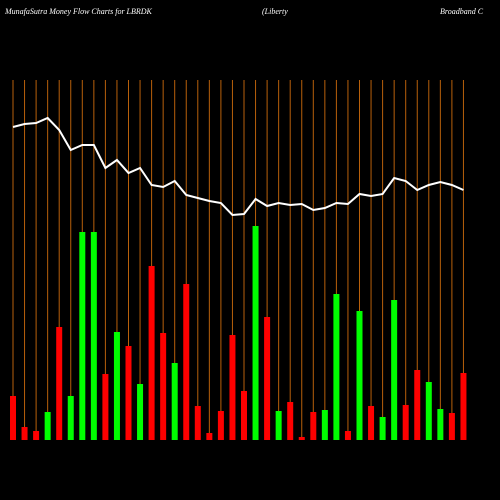 Image resolution: width=500 pixels, height=500 pixels. Describe the element at coordinates (462, 11) in the screenshot. I see `chart-subtitle: Broadband C` at that location.